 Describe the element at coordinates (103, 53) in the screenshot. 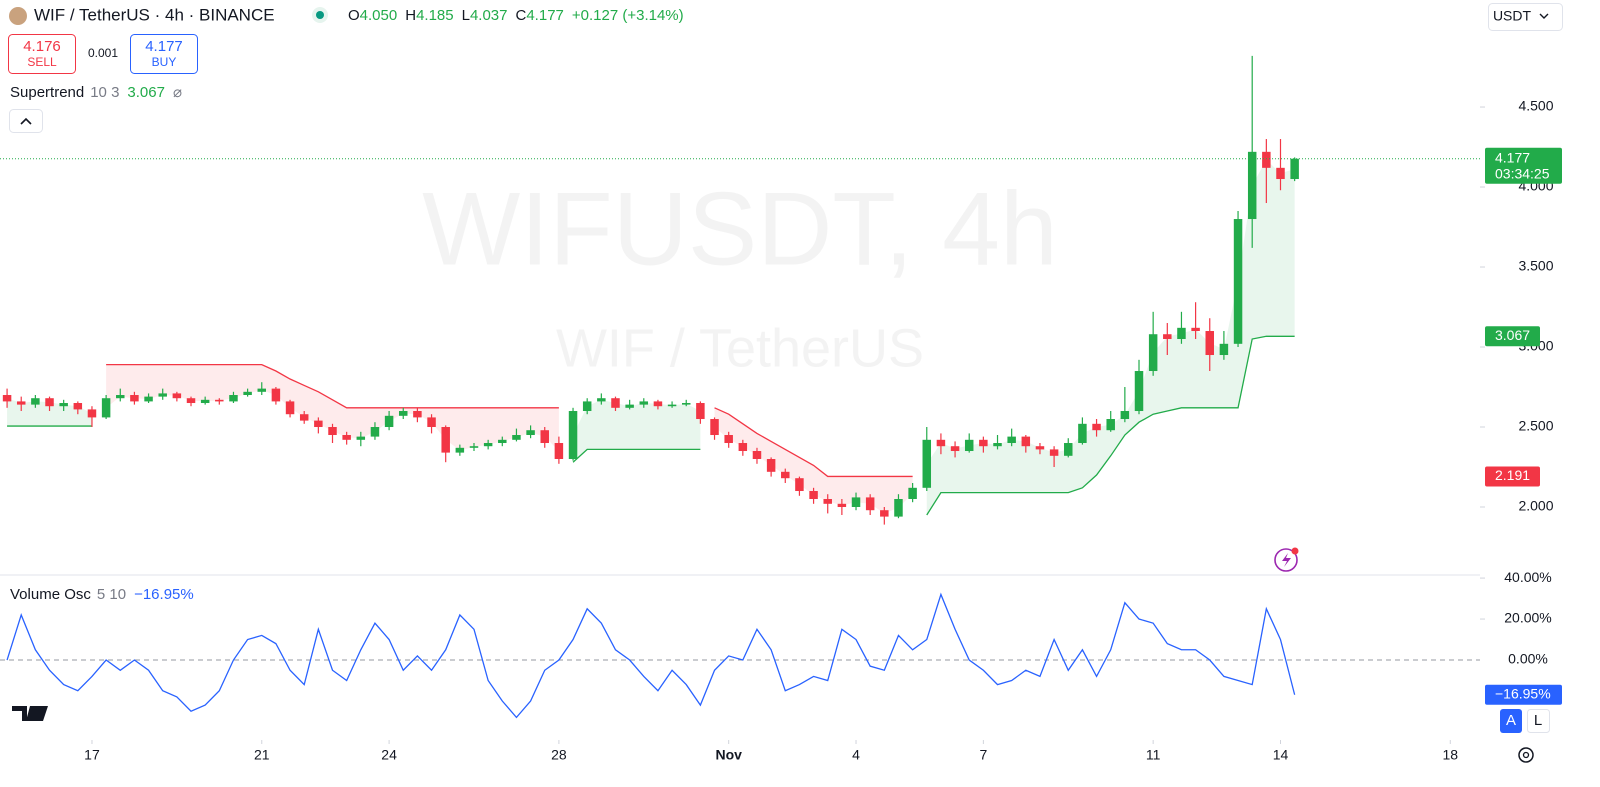

I see `spread: 0.001` at that location.